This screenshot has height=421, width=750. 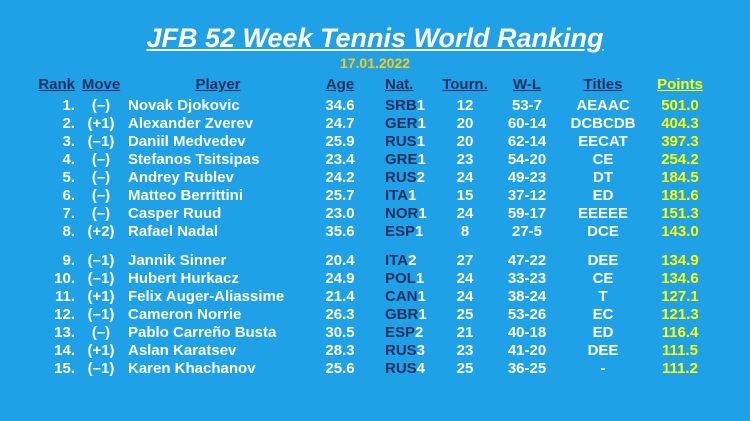 What do you see at coordinates (194, 159) in the screenshot?
I see `player-name: Stefanos Tsitsipas` at bounding box center [194, 159].